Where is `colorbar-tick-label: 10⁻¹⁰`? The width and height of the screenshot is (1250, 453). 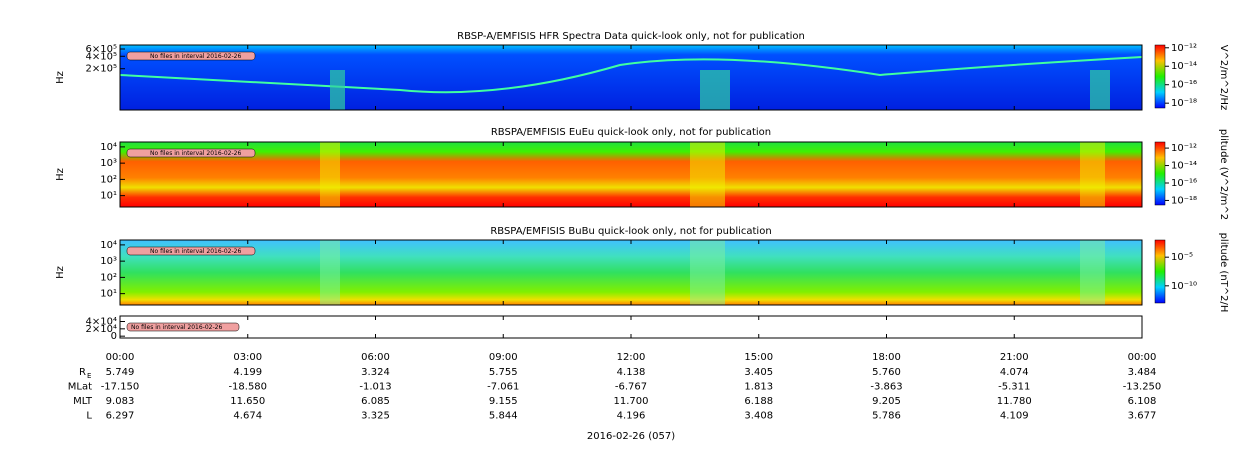
colorbar-tick-label: 10⁻¹⁰ is located at coordinates (1184, 286).